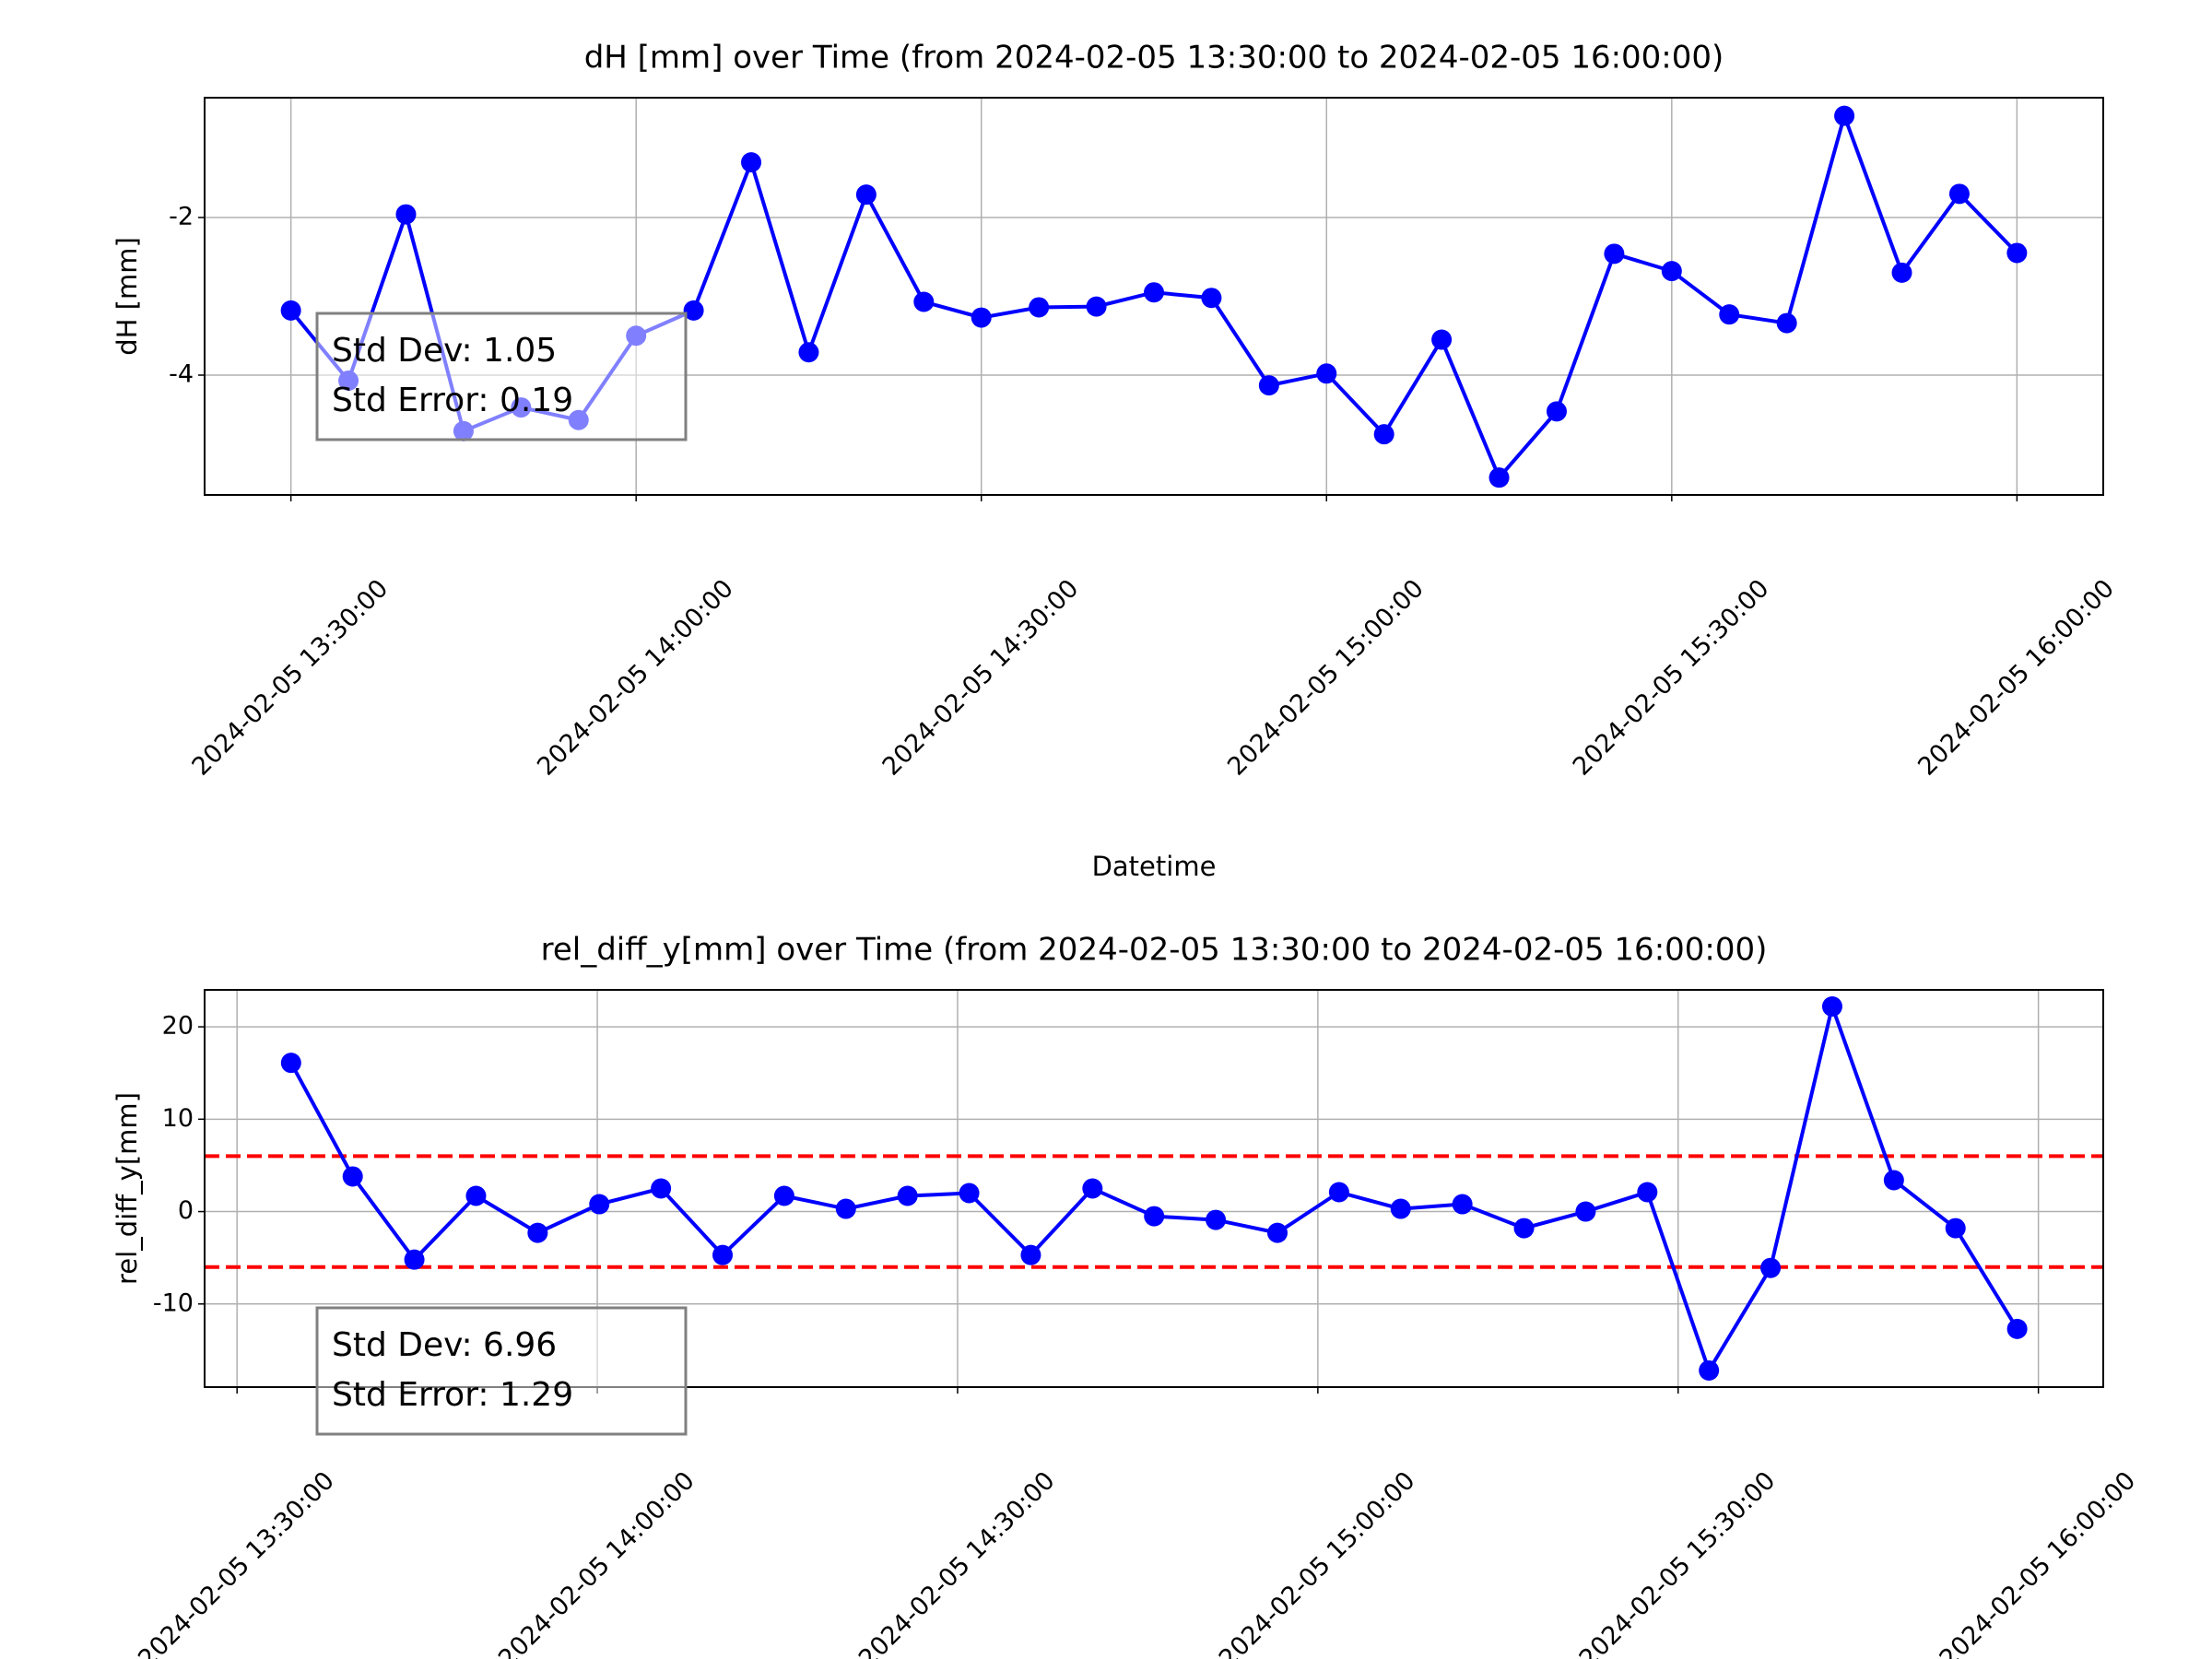 The height and width of the screenshot is (1659, 2212). What do you see at coordinates (178, 1118) in the screenshot?
I see `y-tick-label: 10` at bounding box center [178, 1118].